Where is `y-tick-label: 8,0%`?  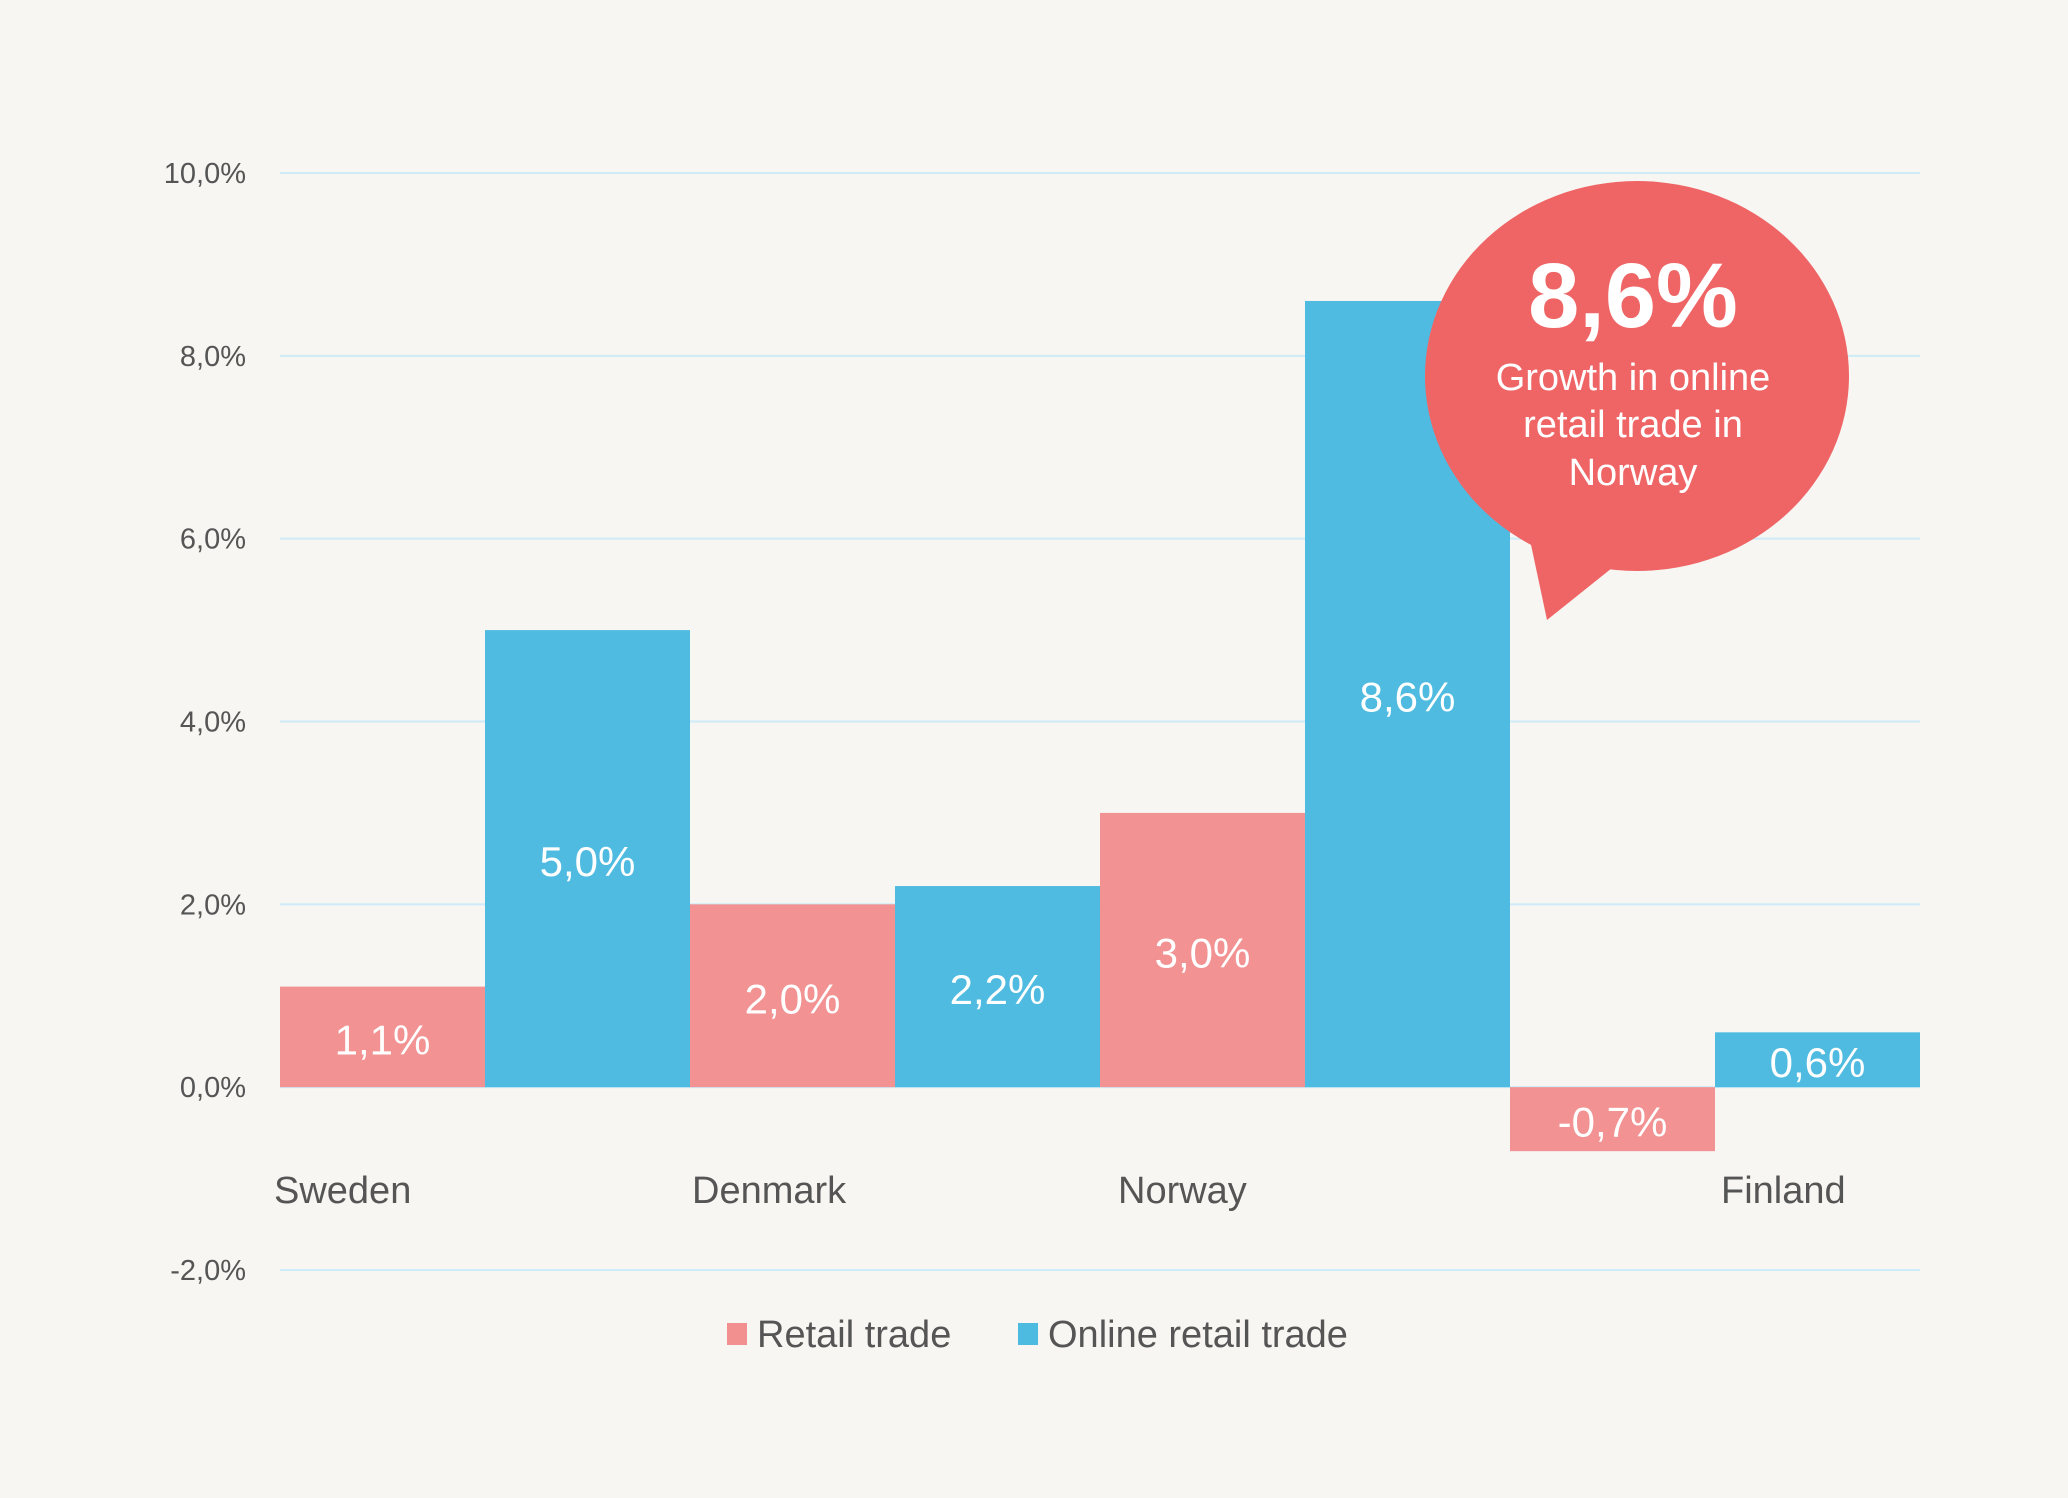 y-tick-label: 8,0% is located at coordinates (213, 357).